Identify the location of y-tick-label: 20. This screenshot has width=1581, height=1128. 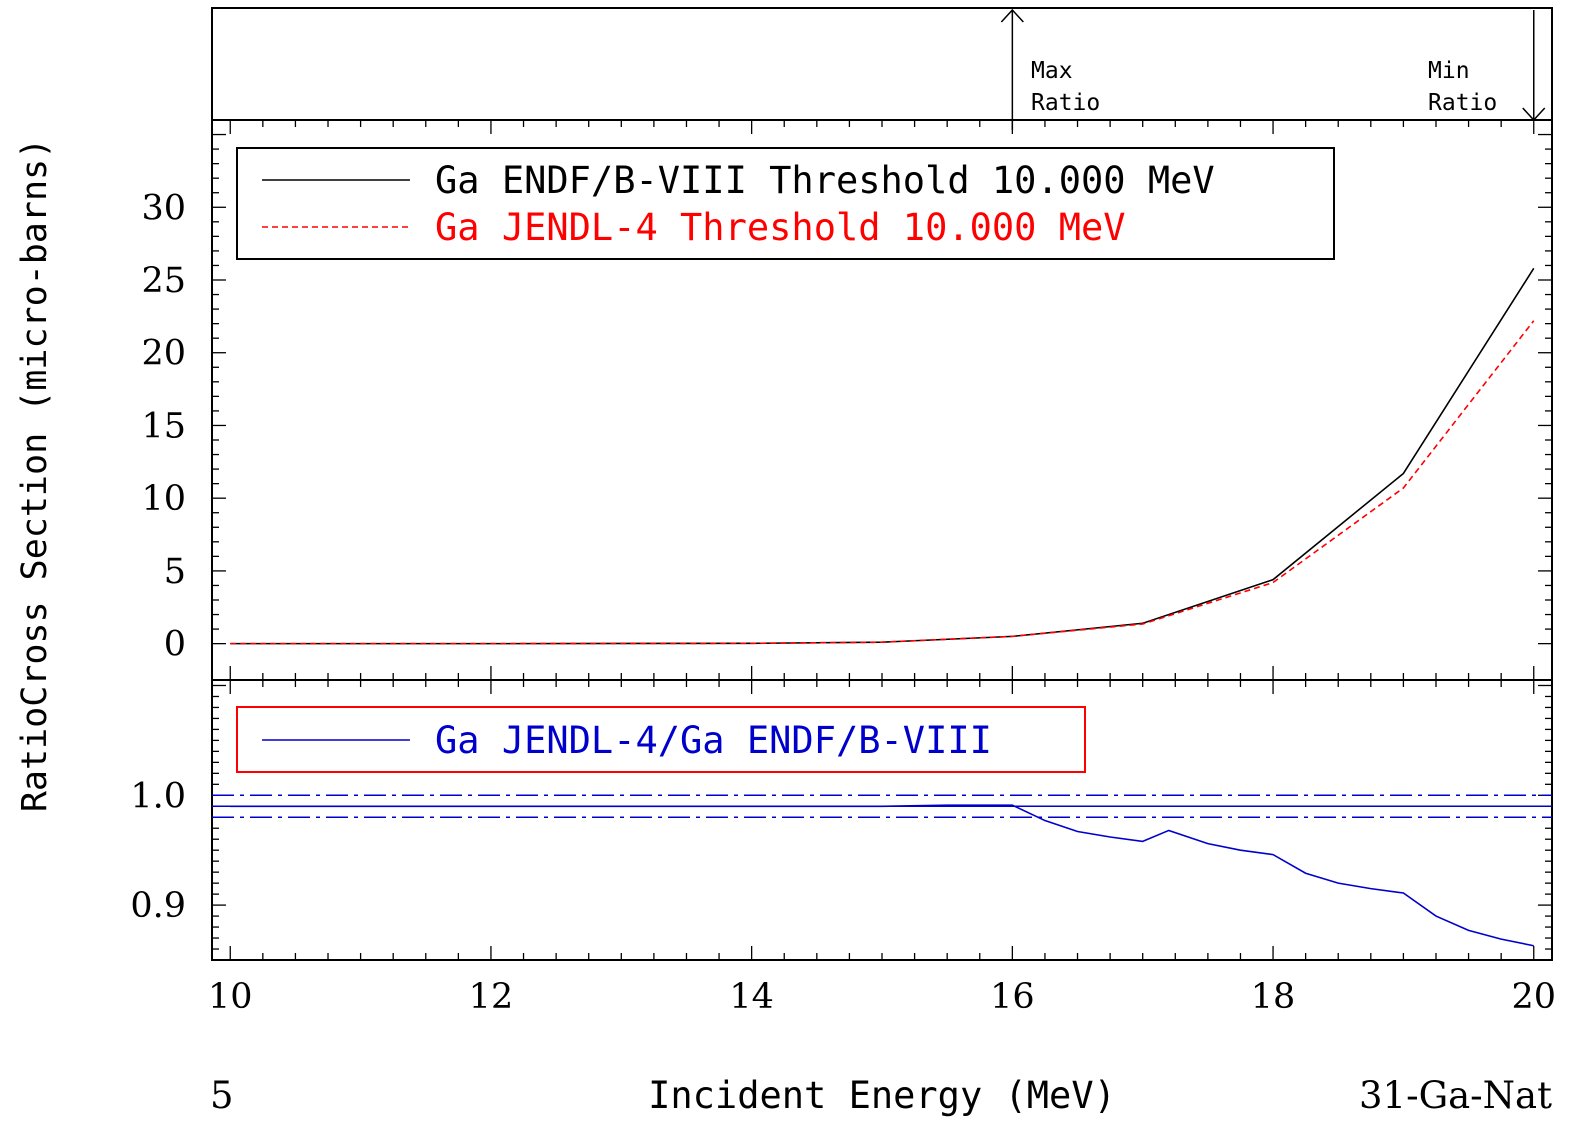
(163, 354).